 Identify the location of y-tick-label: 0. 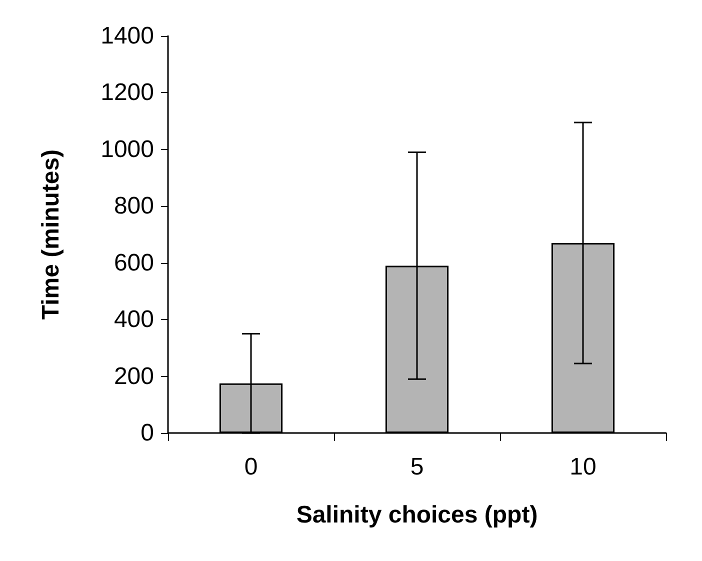
(147, 433).